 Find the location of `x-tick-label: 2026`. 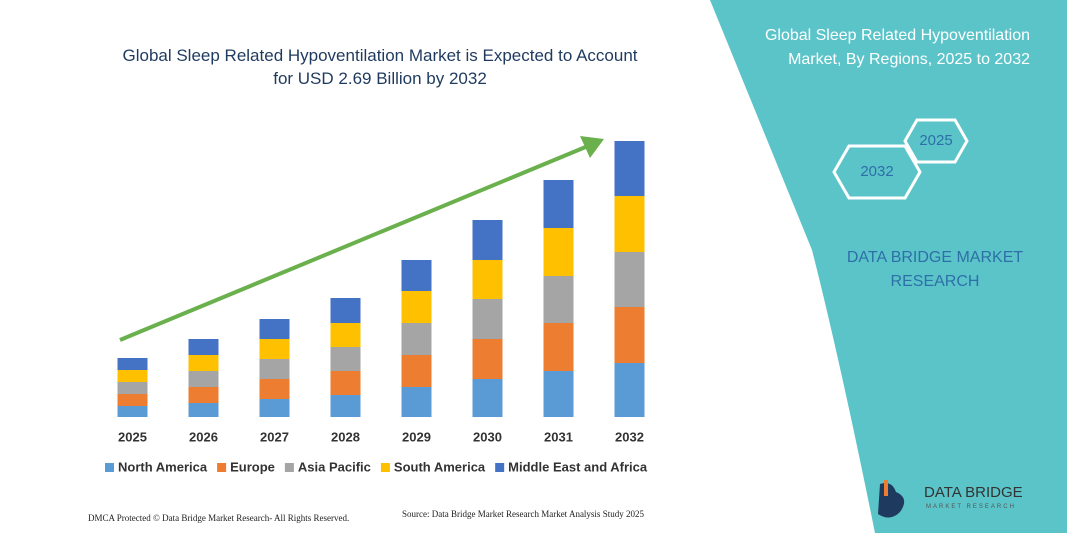

x-tick-label: 2026 is located at coordinates (203, 436).